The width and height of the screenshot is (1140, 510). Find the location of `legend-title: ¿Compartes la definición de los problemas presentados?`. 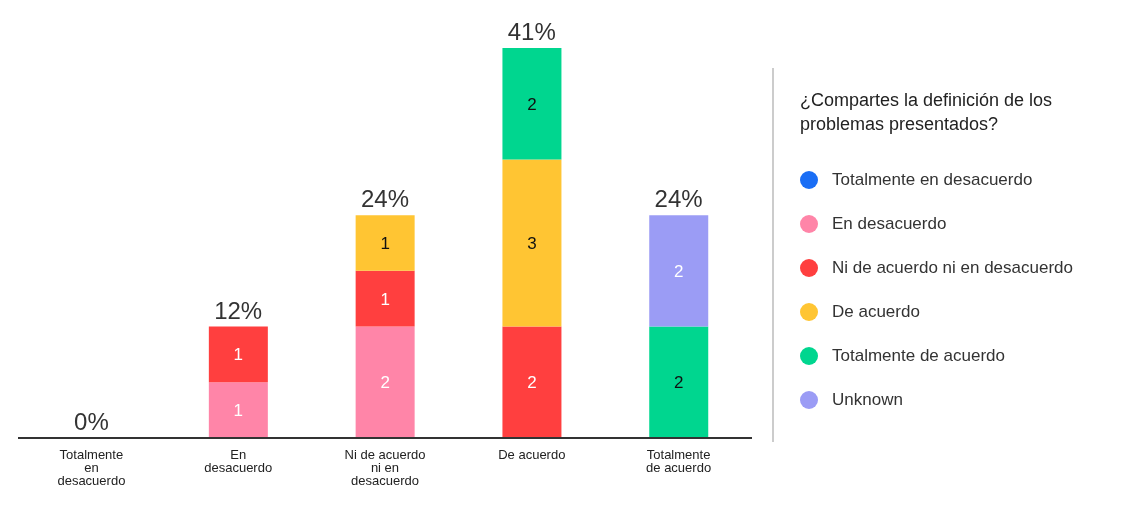

legend-title: ¿Compartes la definición de los problemas presentados? is located at coordinates (927, 112).